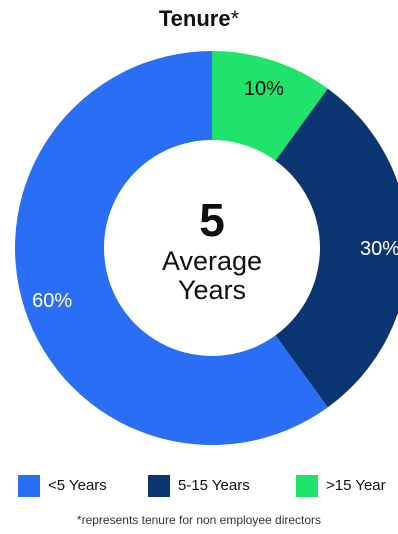  What do you see at coordinates (212, 290) in the screenshot?
I see `center-label-years: Years` at bounding box center [212, 290].